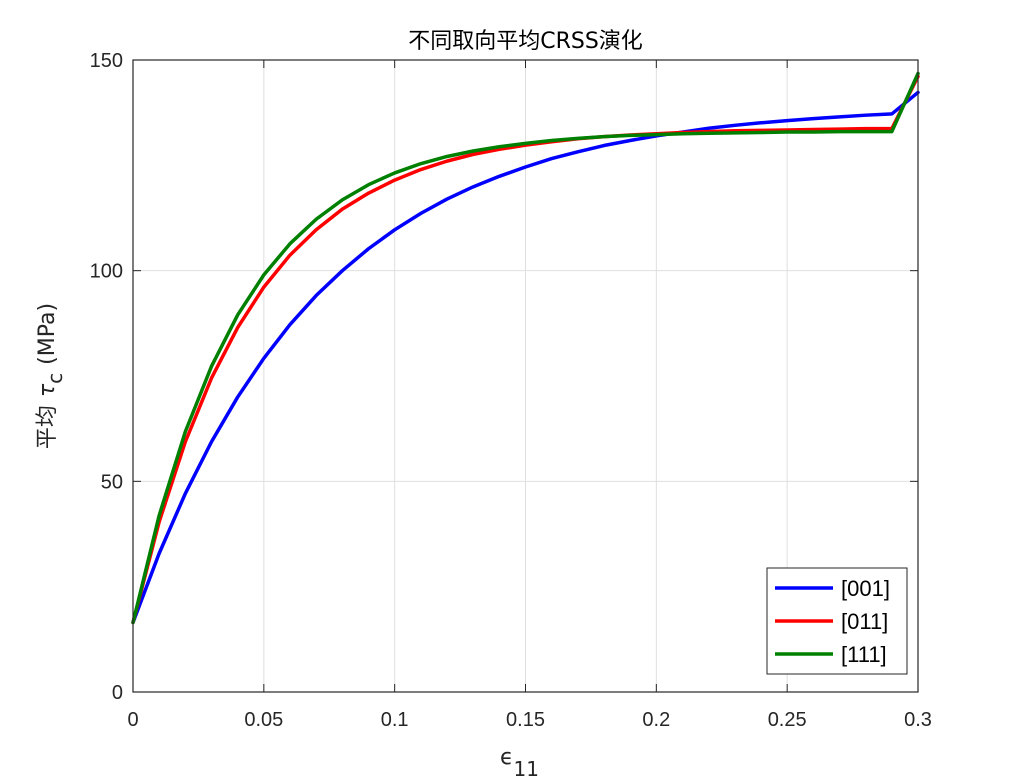 Image resolution: width=1016 pixels, height=781 pixels. What do you see at coordinates (395, 720) in the screenshot?
I see `x-tick-label: 0.1` at bounding box center [395, 720].